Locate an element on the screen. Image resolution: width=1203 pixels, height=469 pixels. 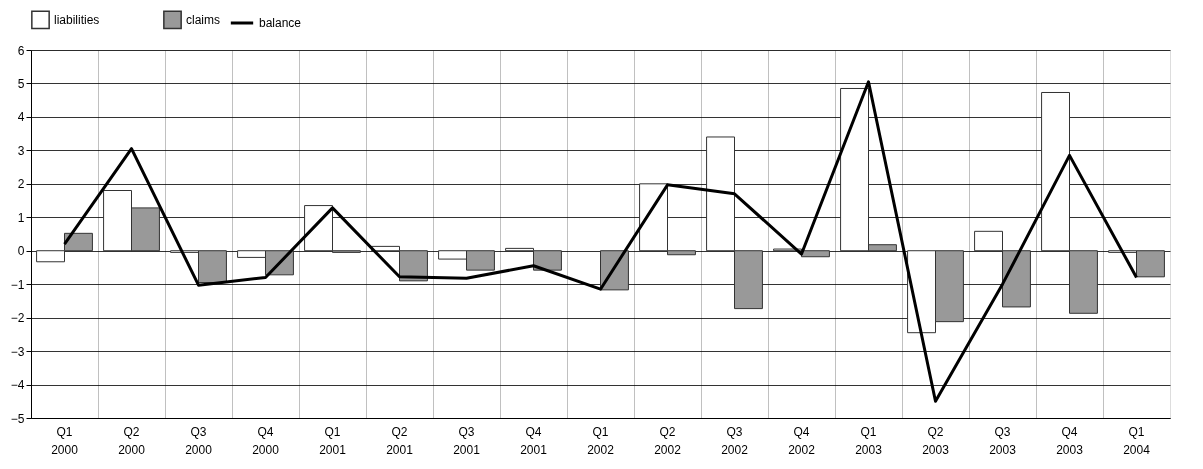
bar is located at coordinates (815, 254).